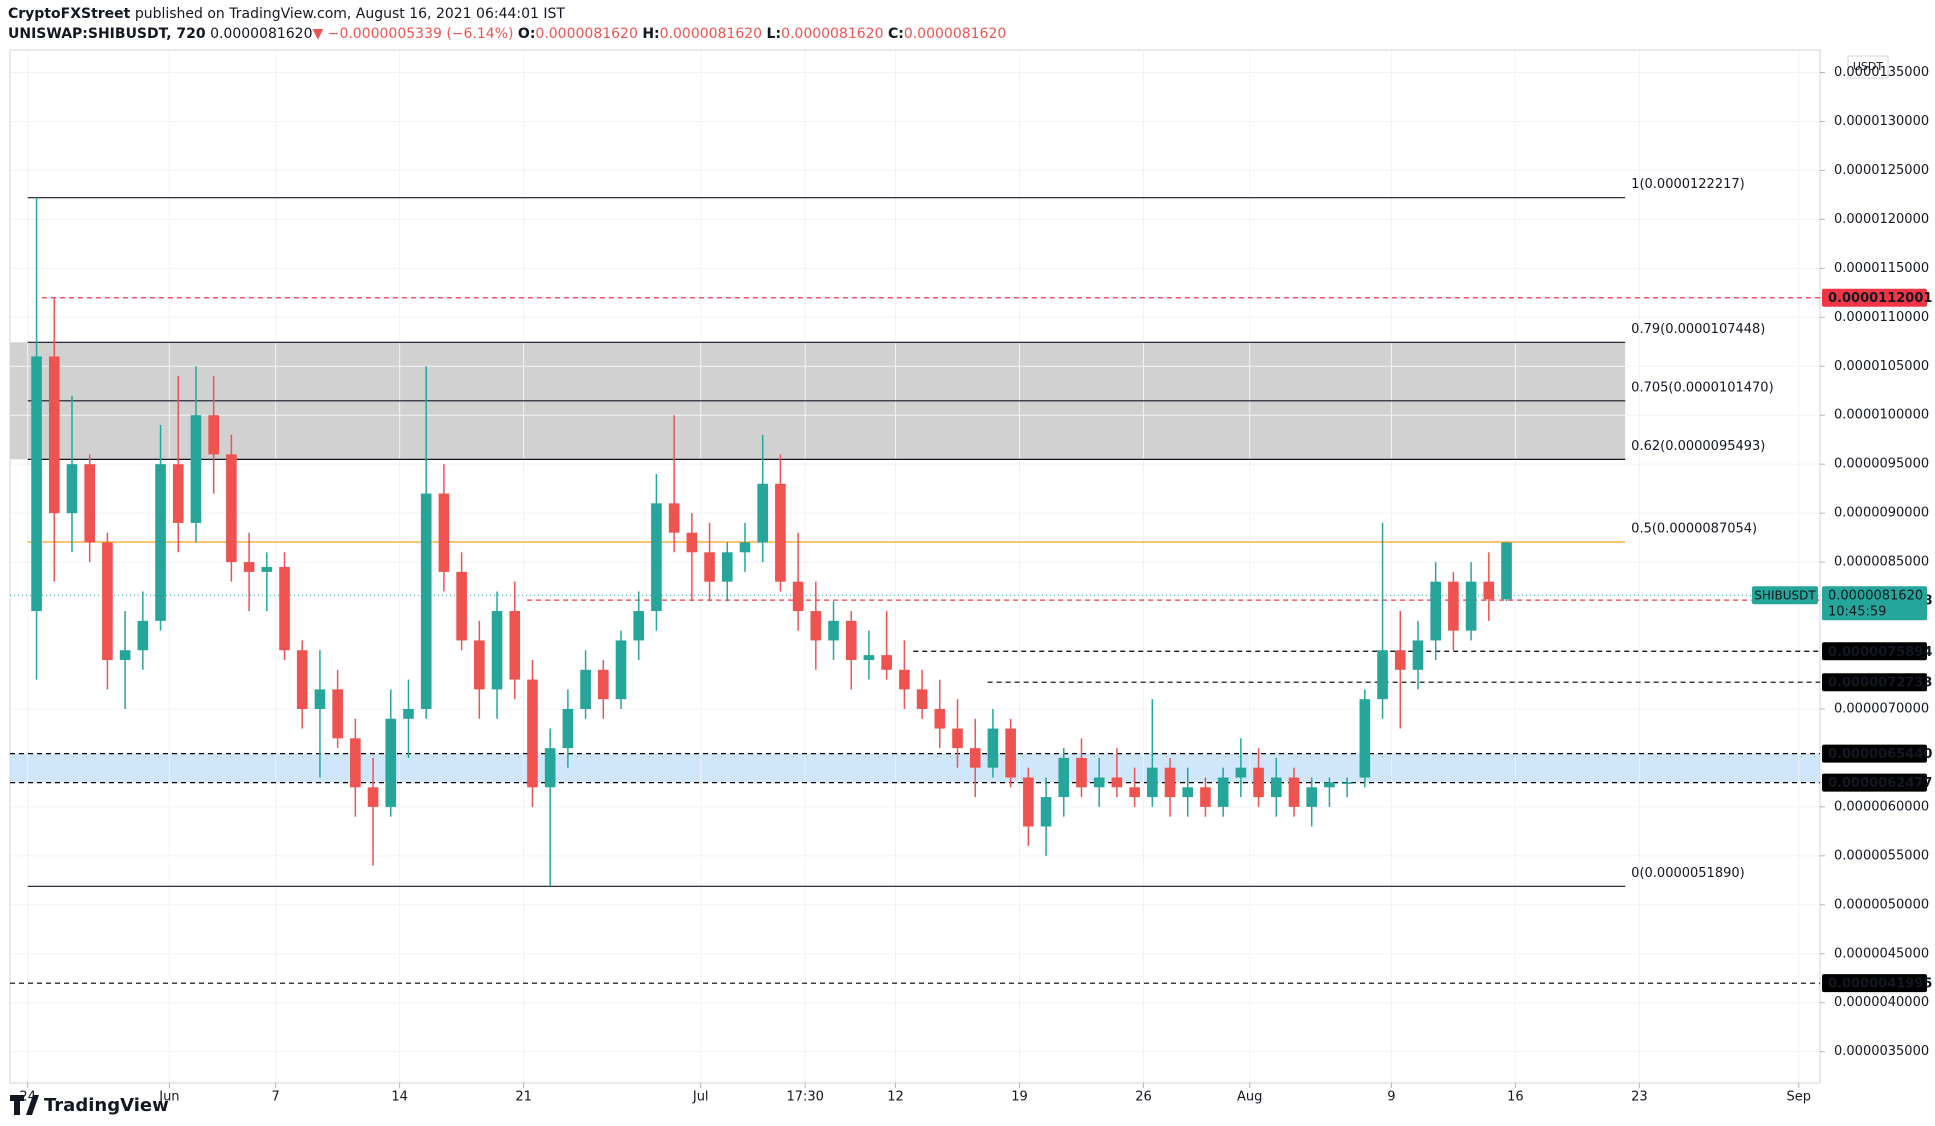 The width and height of the screenshot is (1935, 1126). What do you see at coordinates (89, 1105) in the screenshot?
I see `footer-logo: TradingView` at bounding box center [89, 1105].